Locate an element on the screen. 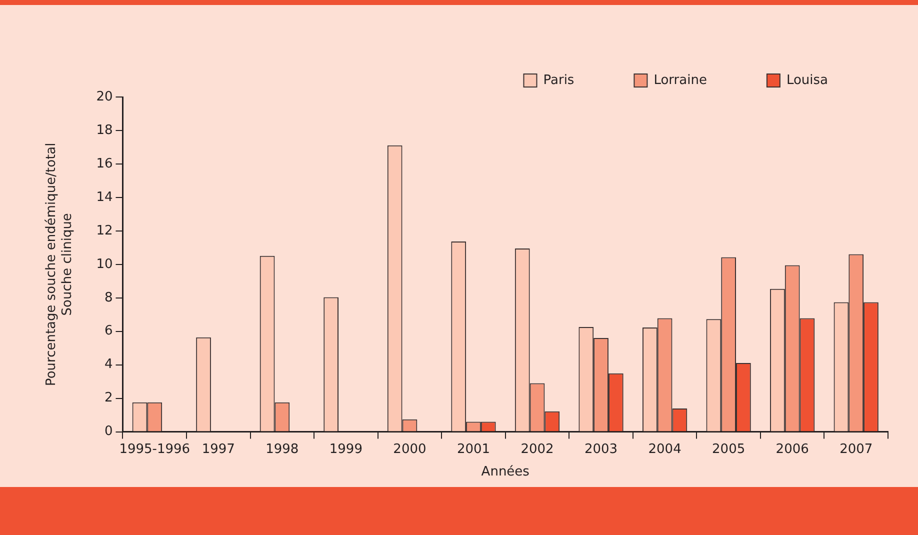  legend-label: Louisa is located at coordinates (807, 80).